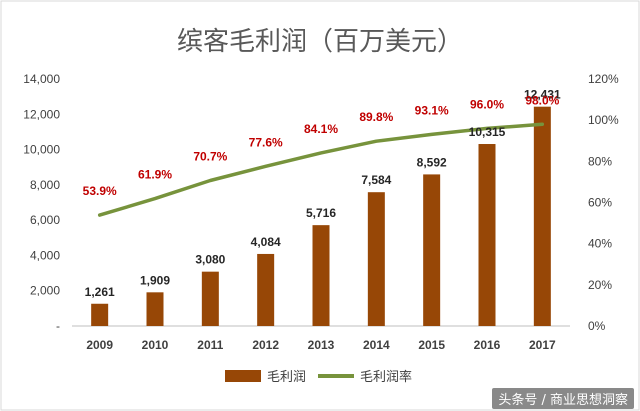  What do you see at coordinates (487, 132) in the screenshot?
I see `bar-value-label: 10,315` at bounding box center [487, 132].